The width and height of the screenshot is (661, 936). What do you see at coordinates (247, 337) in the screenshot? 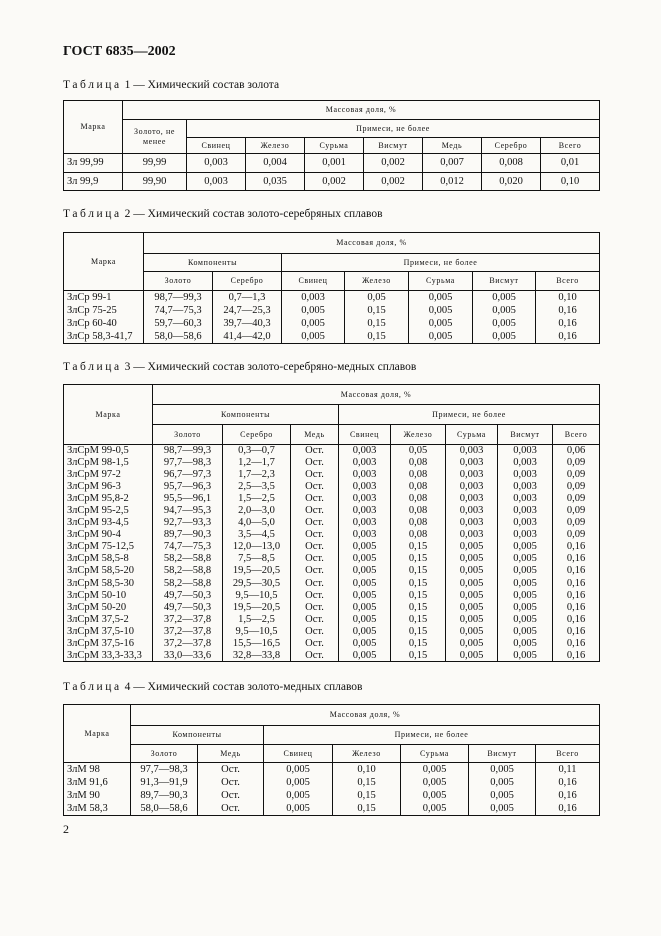
I see `table-cell: 41,4—42,0` at bounding box center [247, 337].